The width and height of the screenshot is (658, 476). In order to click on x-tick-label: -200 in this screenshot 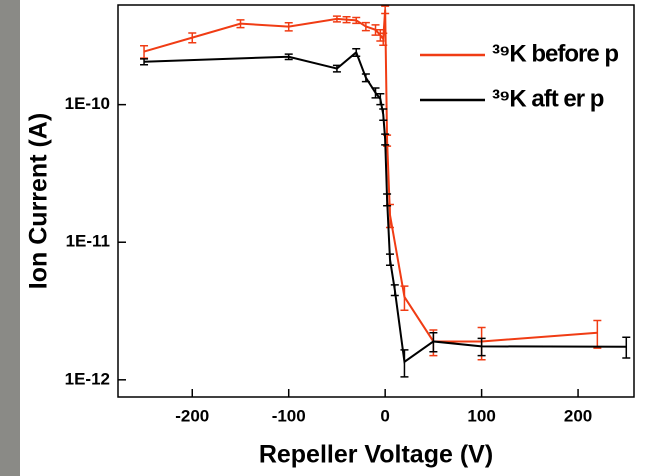, I will do `click(192, 415)`.